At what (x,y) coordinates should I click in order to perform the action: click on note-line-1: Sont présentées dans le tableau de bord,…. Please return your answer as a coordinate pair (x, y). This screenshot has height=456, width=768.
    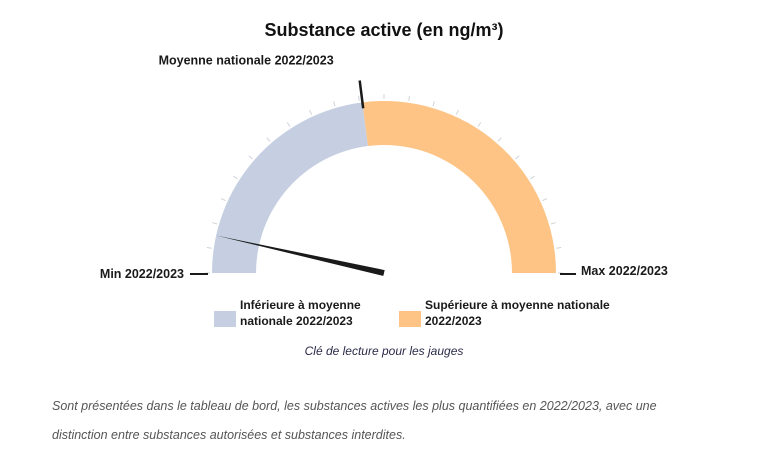
    Looking at the image, I should click on (354, 406).